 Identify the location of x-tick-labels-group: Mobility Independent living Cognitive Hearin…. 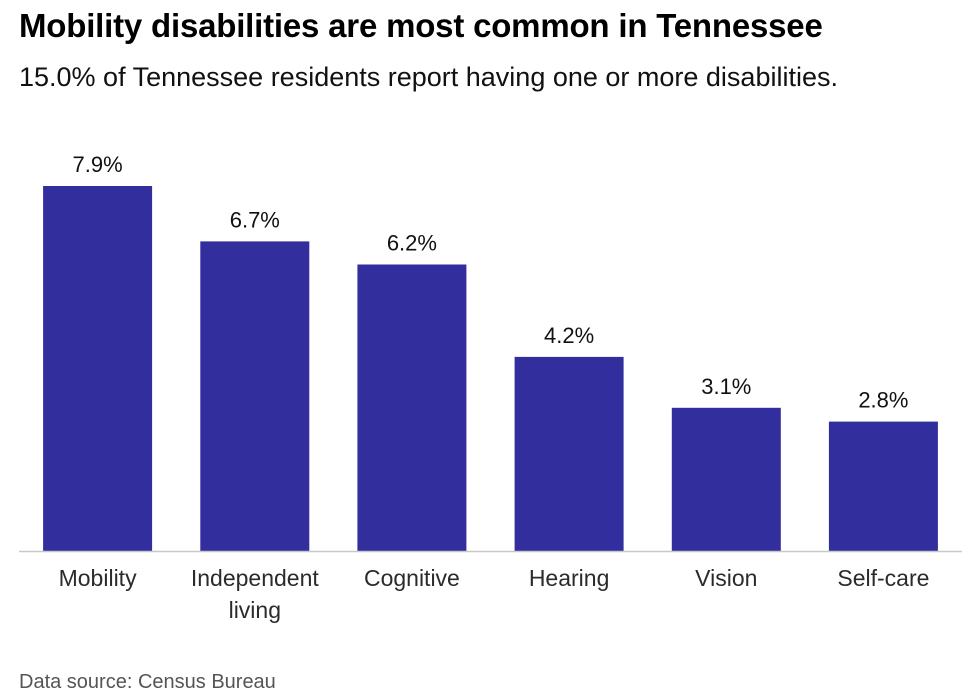
(494, 594).